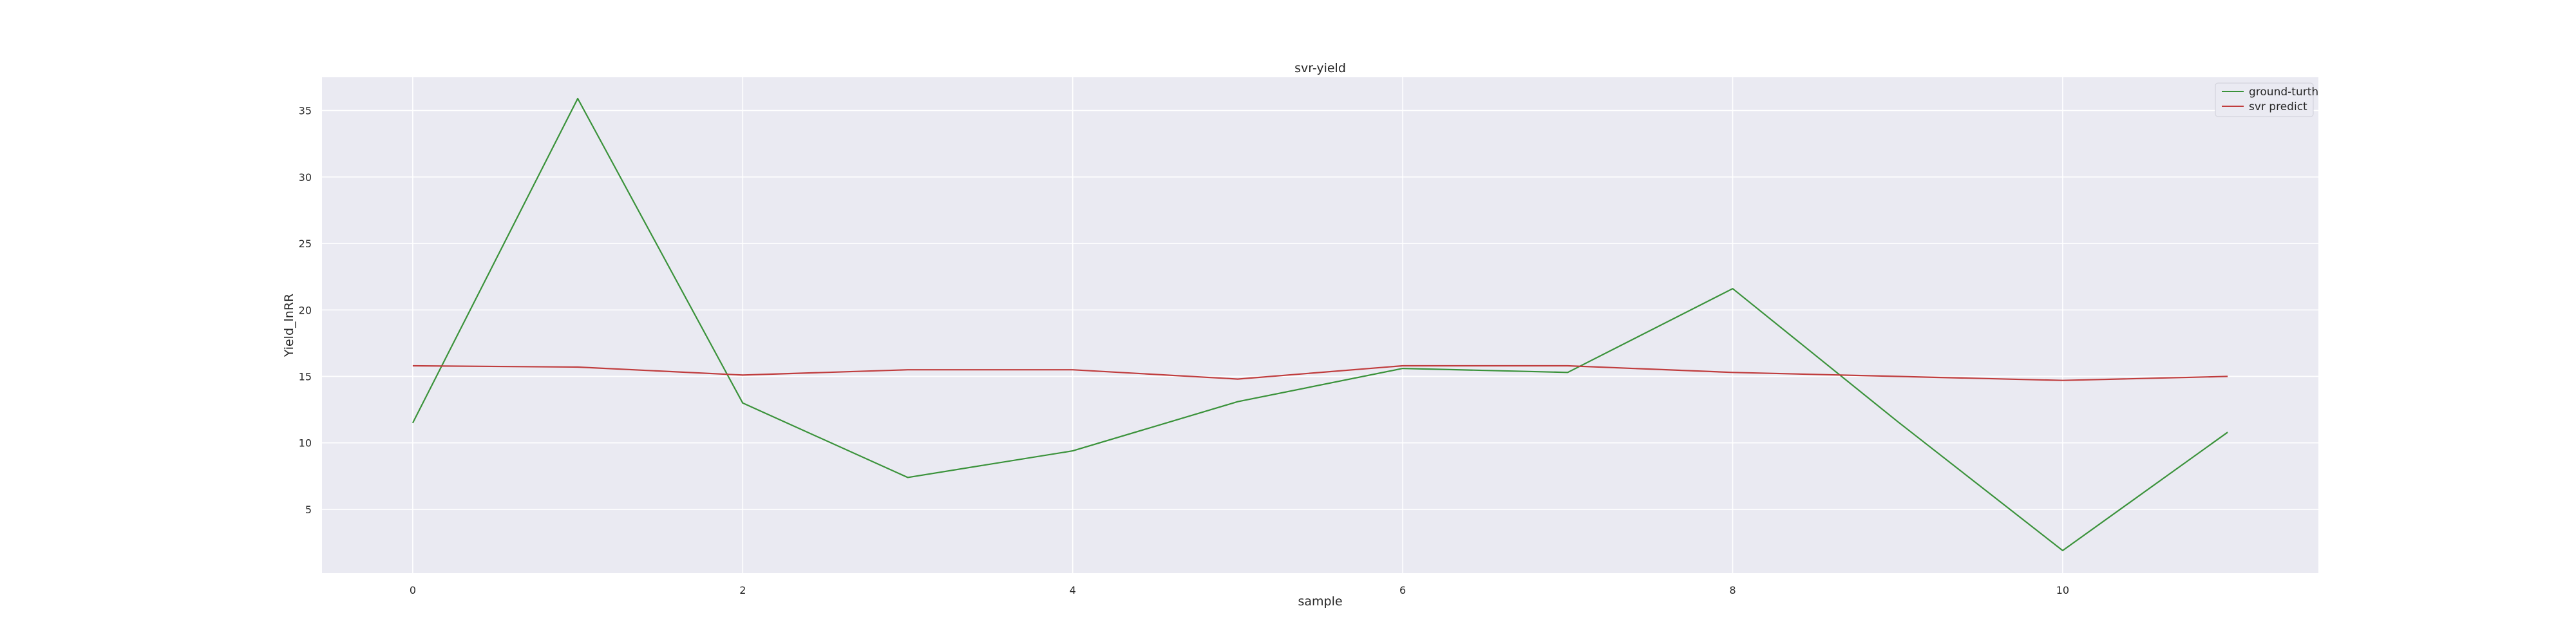 The width and height of the screenshot is (2576, 644). Describe the element at coordinates (2283, 92) in the screenshot. I see `legend-label-ground-turth: ground-turth` at that location.